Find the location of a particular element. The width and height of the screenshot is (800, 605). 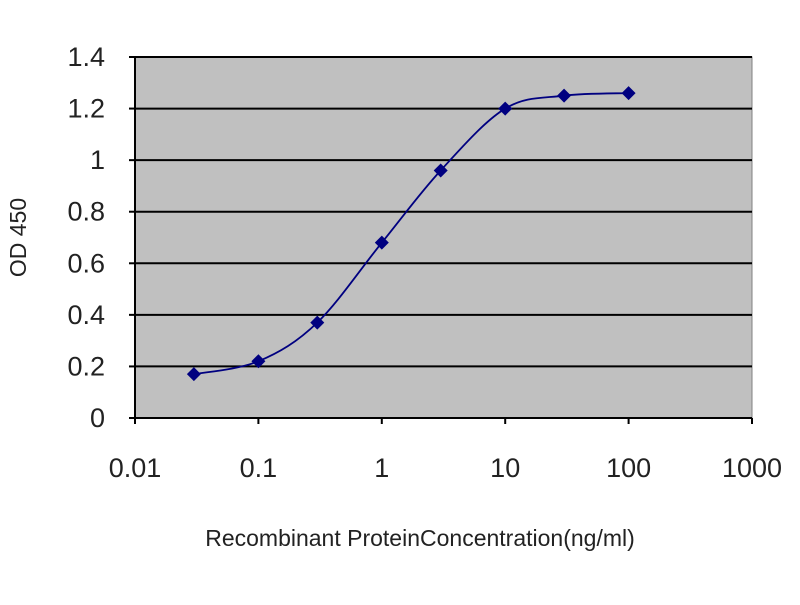

x-tick-label: 100 is located at coordinates (628, 468).